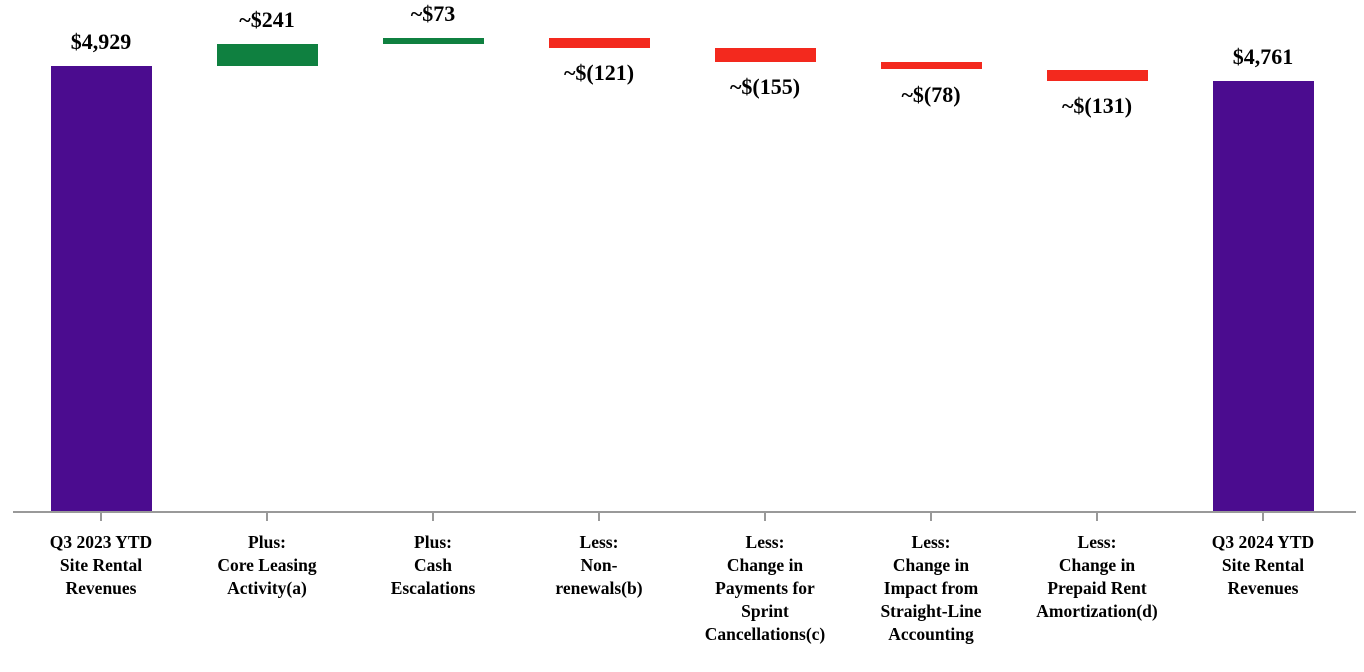  Describe the element at coordinates (931, 611) in the screenshot. I see `category-label-line: Straight-Line` at that location.